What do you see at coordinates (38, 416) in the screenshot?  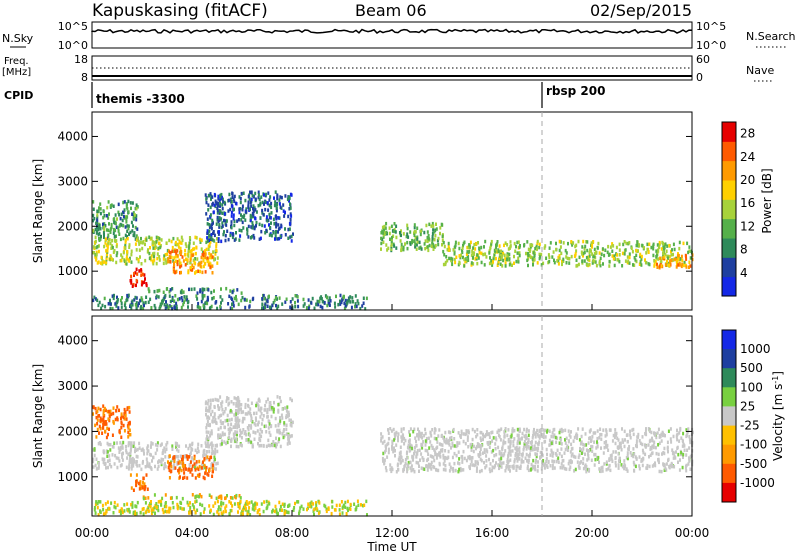 I see `velocity-ylabel: Slant Range [km]` at bounding box center [38, 416].